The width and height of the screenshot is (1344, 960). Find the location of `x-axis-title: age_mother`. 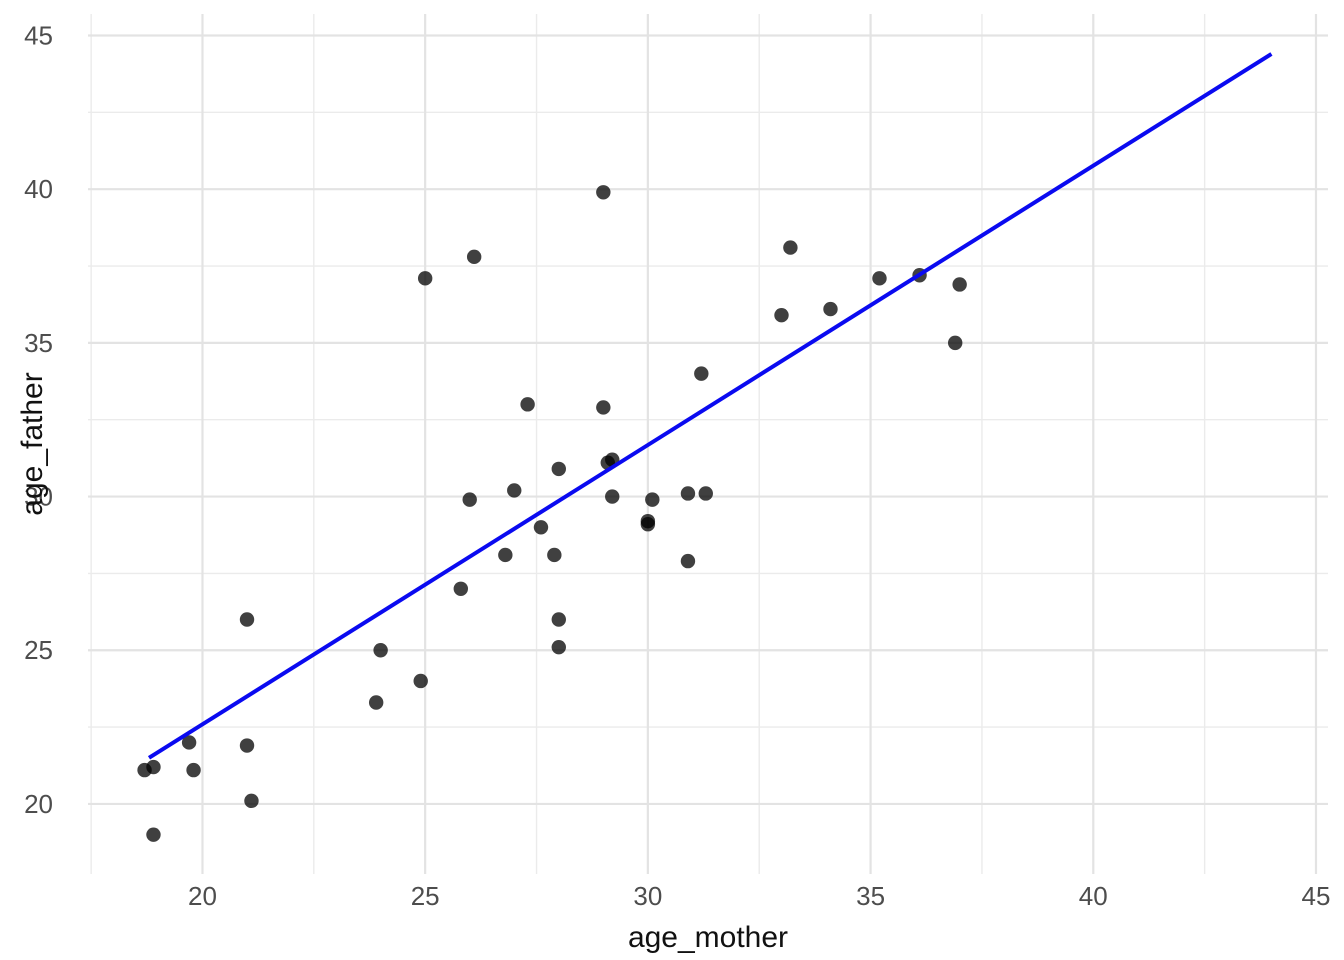

x-axis-title: age_mother is located at coordinates (708, 937).